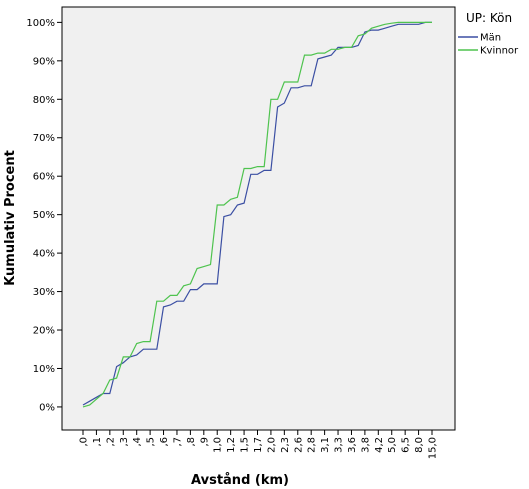 Image resolution: width=529 pixels, height=489 pixels. I want to click on x-tick-label: 4,2, so click(379, 445).